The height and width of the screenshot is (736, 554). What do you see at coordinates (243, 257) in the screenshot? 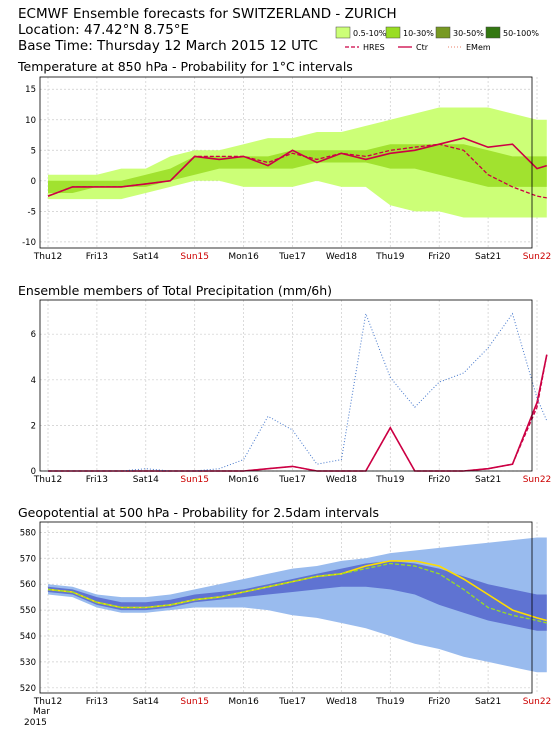
I see `xtick-label-0-4: Mon16` at bounding box center [243, 257].